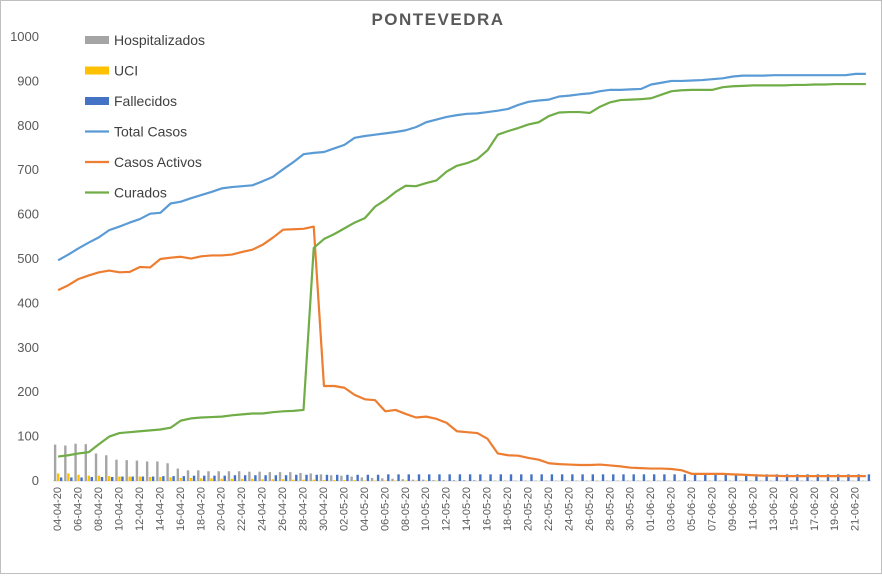  What do you see at coordinates (126, 71) in the screenshot?
I see `legend-label: UCI` at bounding box center [126, 71].